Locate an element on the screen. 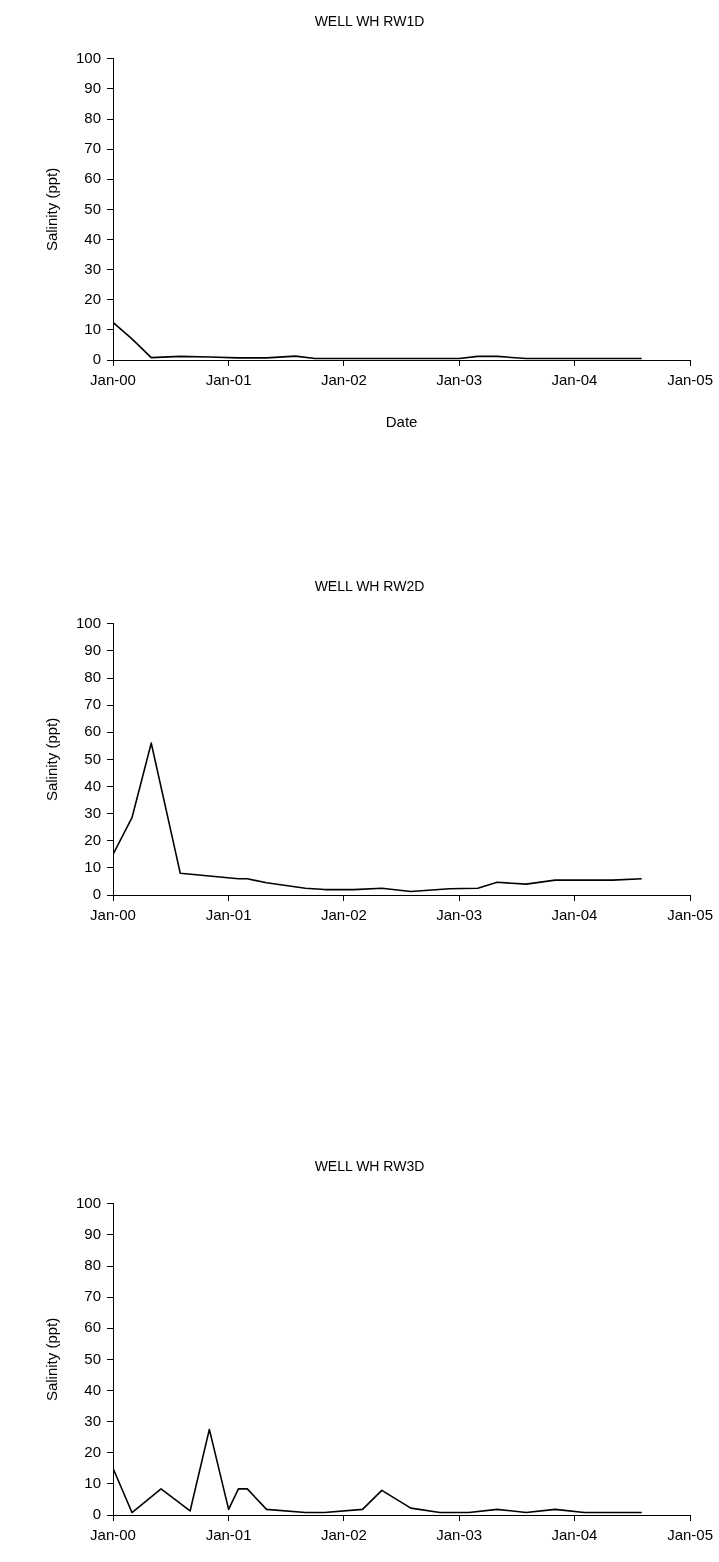 This screenshot has height=1562, width=719. chart-title: WELL WH RW2D is located at coordinates (369, 586).